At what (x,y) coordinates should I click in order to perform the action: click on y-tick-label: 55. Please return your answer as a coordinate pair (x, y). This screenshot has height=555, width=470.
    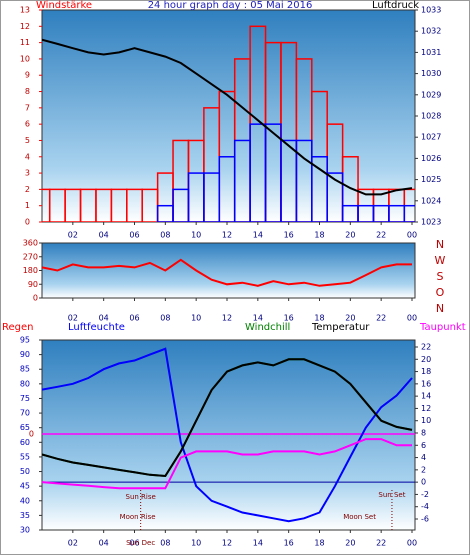
    Looking at the image, I should click on (25, 456).